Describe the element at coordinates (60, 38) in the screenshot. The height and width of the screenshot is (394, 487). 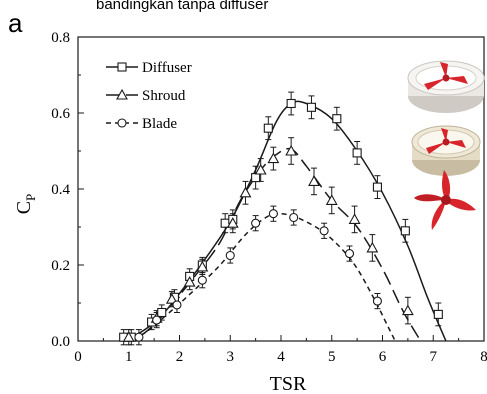
I see `y-tick-label: 0.8` at that location.